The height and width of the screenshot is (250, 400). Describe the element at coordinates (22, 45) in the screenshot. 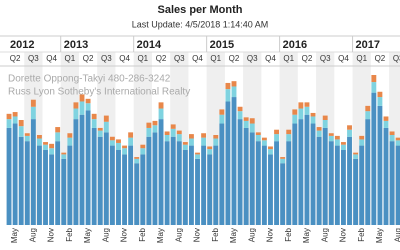

I see `year-label: 2012` at that location.